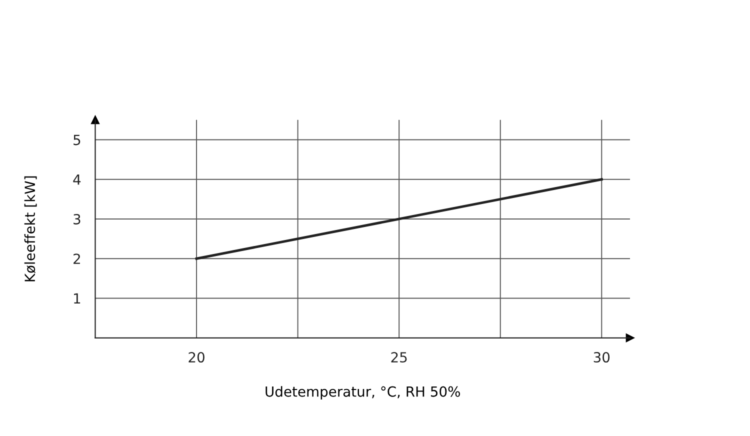 The image size is (750, 436). I want to click on y-tick-label: 3, so click(77, 219).